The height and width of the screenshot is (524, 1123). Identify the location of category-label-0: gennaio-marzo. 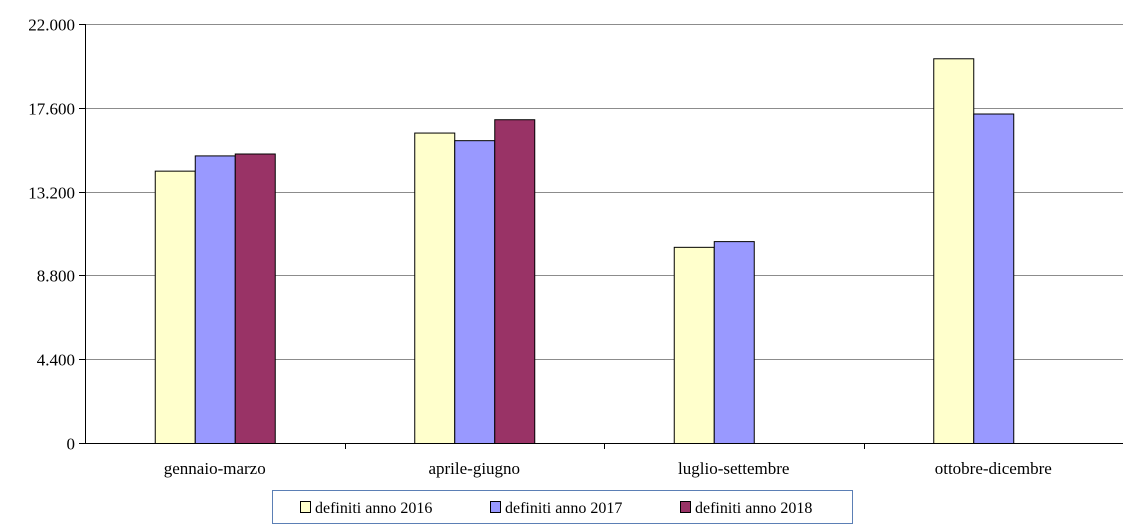
(215, 468).